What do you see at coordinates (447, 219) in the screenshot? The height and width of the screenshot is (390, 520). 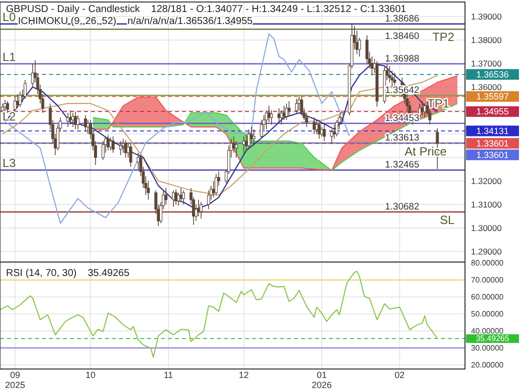 I see `annotation: SL` at bounding box center [447, 219].